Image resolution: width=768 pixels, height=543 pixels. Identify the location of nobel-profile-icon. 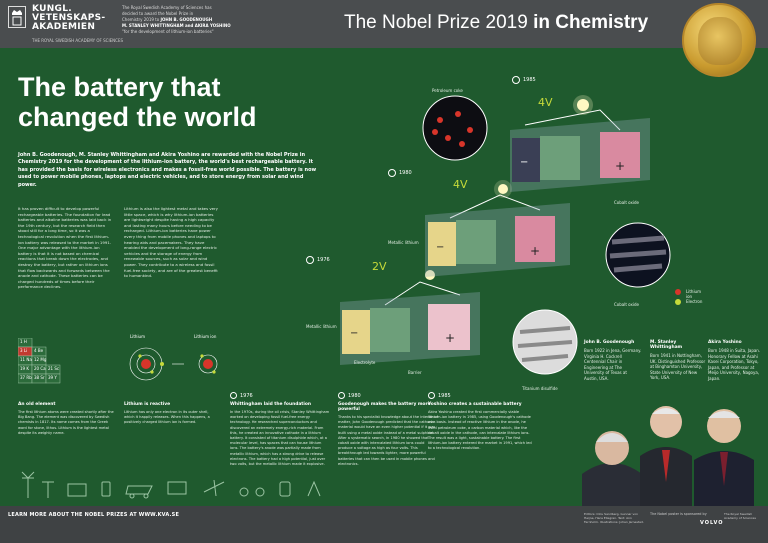
(720, 41).